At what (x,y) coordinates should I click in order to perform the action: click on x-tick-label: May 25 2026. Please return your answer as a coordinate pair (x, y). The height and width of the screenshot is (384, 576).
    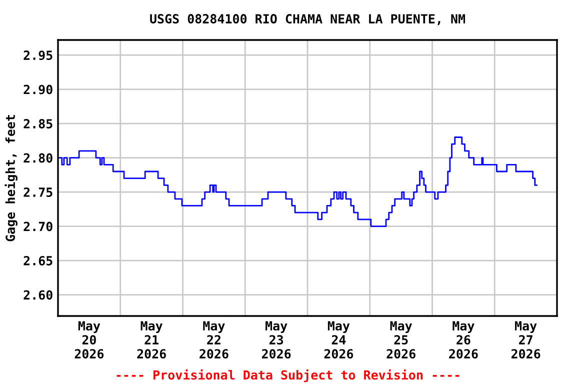
    Looking at the image, I should click on (401, 340).